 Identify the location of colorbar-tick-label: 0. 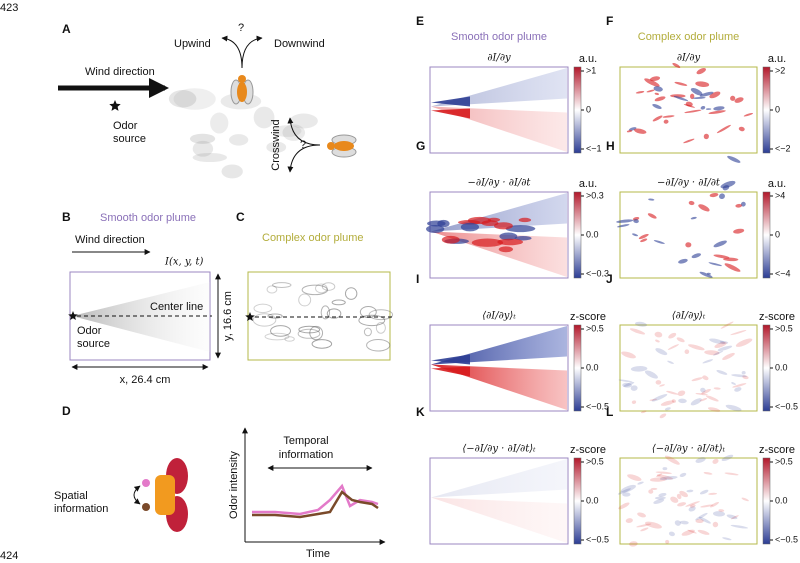
(777, 109).